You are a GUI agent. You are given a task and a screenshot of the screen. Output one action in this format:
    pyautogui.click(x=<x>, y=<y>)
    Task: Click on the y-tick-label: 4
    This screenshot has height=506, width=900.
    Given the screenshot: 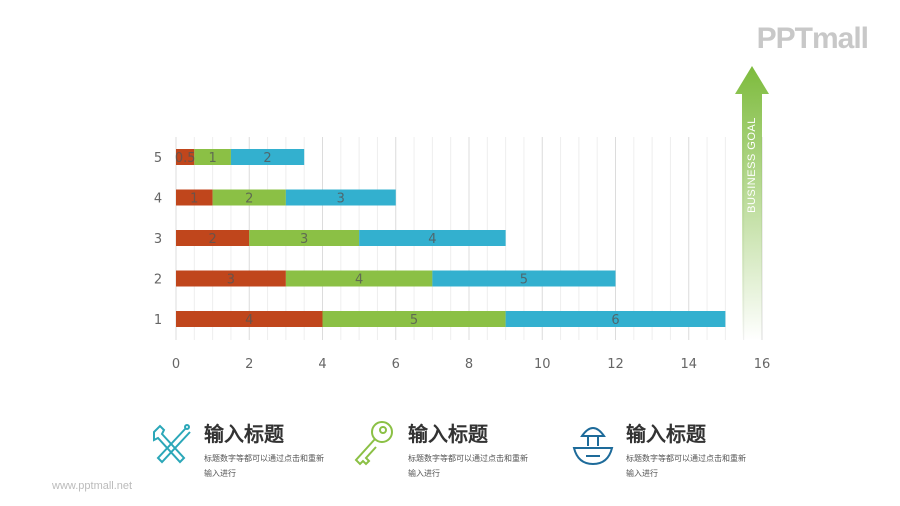 What is the action you would take?
    pyautogui.click(x=158, y=199)
    